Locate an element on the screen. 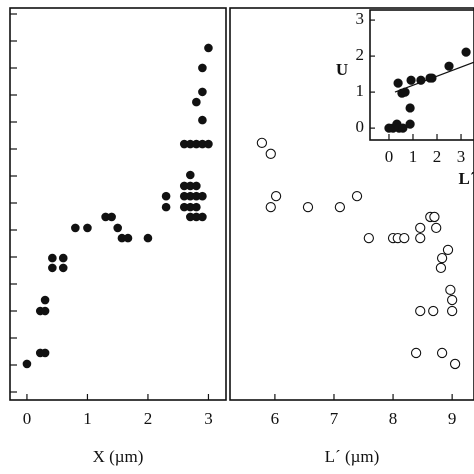 The height and width of the screenshot is (474, 474). inset-background is located at coordinates (422, 75).